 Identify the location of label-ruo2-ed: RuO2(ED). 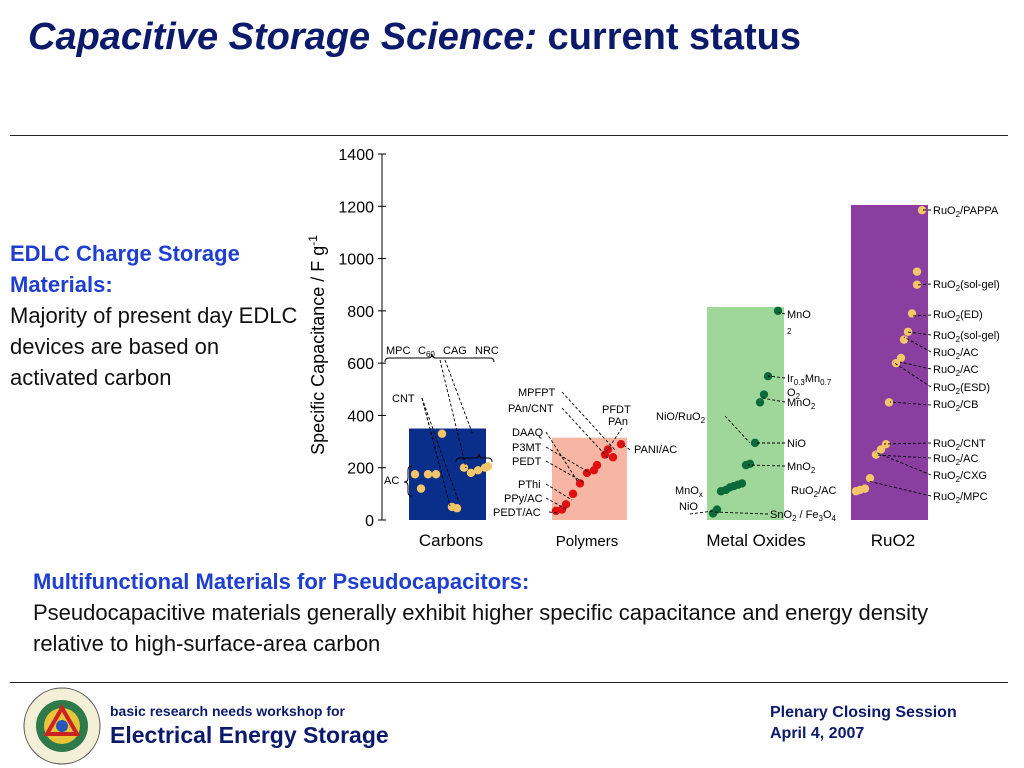
(958, 316).